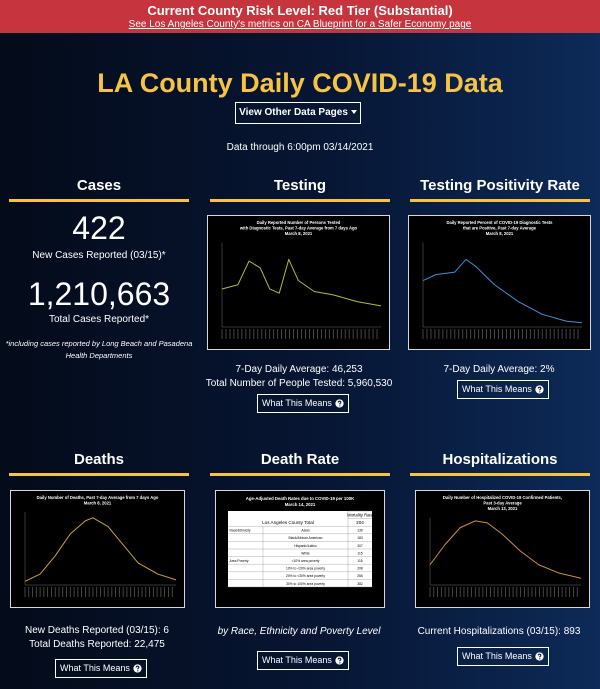 Image resolution: width=600 pixels, height=689 pixels. What do you see at coordinates (500, 228) in the screenshot?
I see `chart-title: that are Positive, Past 7-day Average` at bounding box center [500, 228].